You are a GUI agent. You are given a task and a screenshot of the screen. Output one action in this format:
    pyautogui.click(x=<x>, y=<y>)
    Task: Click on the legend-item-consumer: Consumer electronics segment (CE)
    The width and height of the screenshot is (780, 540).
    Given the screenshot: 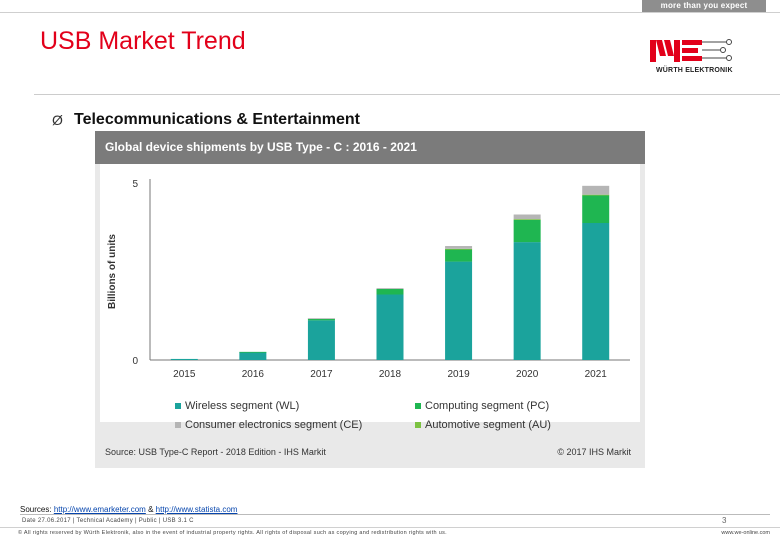 What is the action you would take?
    pyautogui.click(x=268, y=425)
    